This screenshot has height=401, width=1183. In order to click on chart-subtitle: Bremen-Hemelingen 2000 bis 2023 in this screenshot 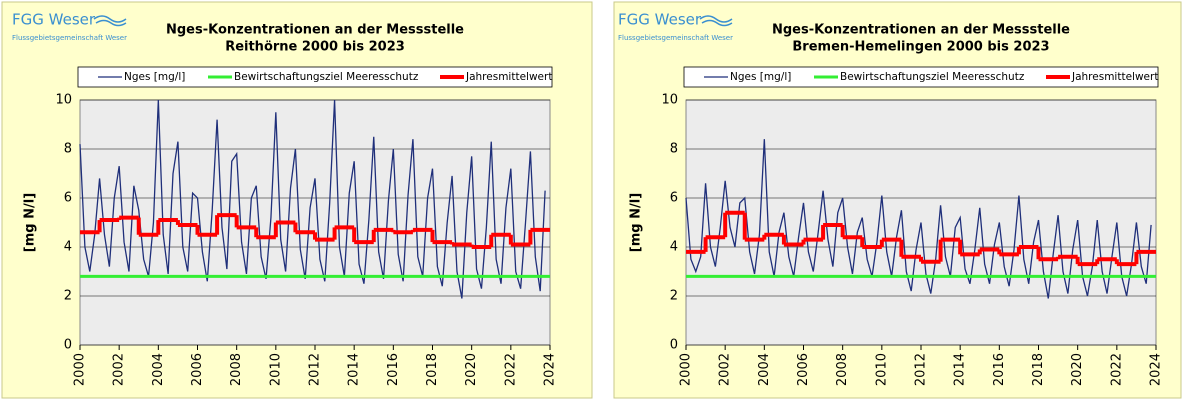, I will do `click(920, 47)`.